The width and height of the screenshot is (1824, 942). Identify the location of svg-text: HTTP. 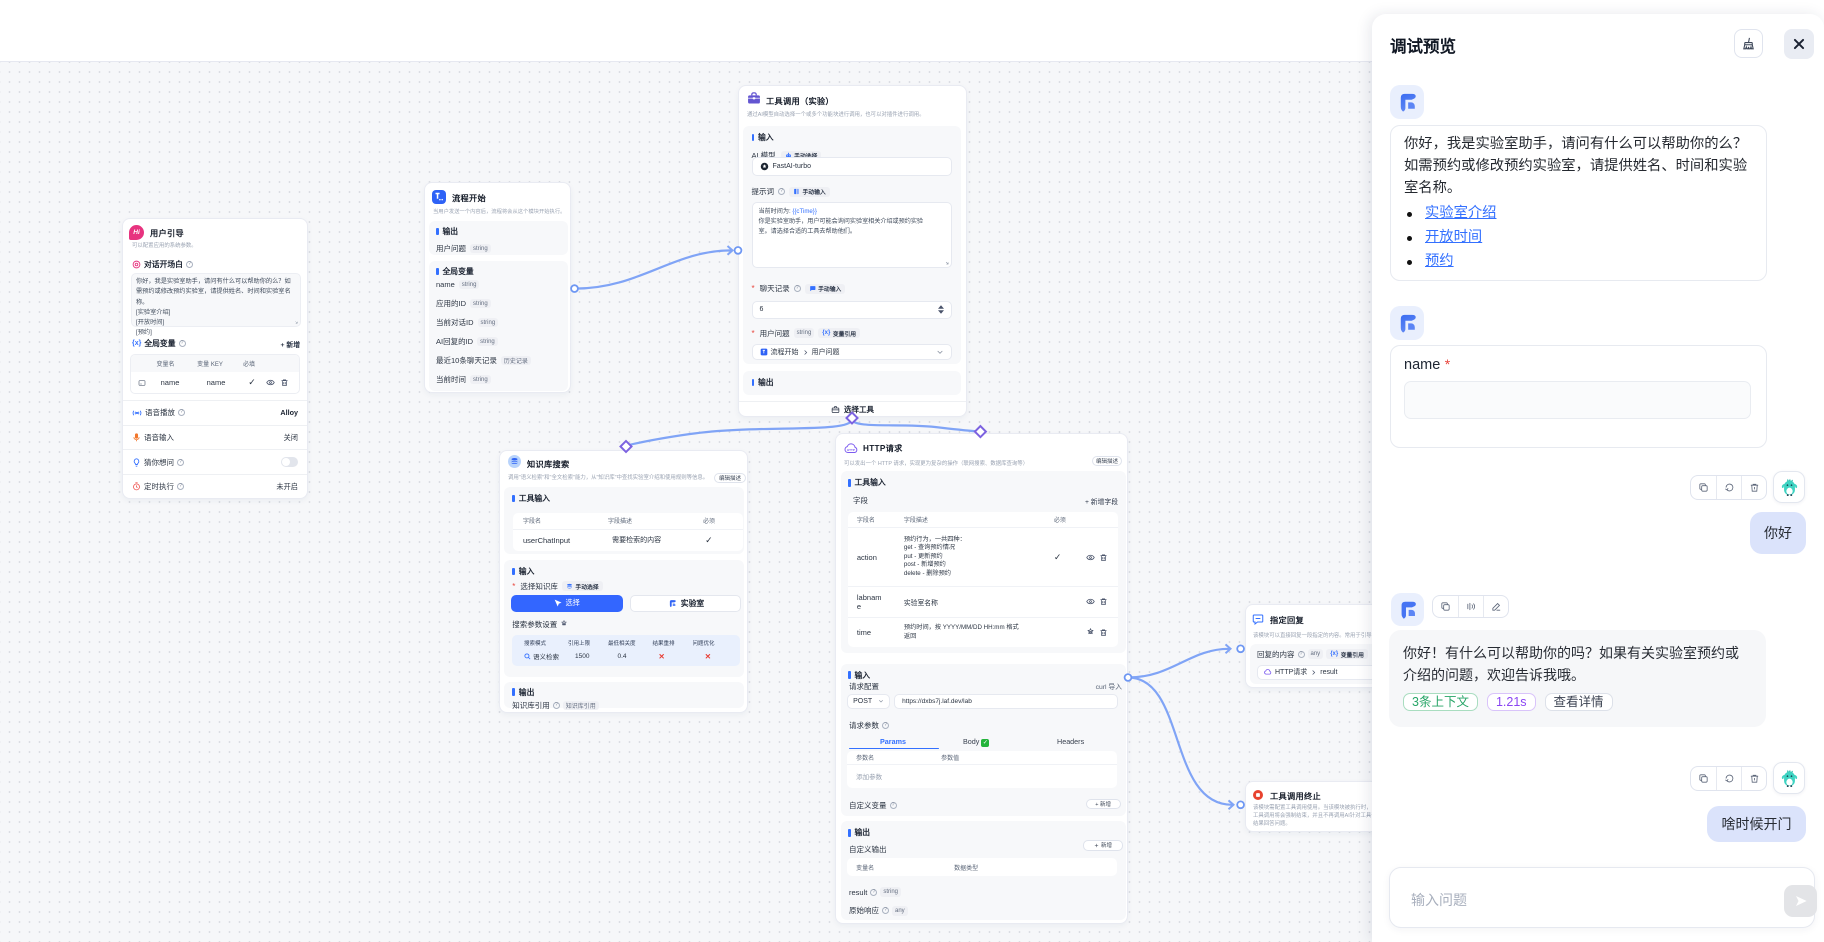
(851, 449).